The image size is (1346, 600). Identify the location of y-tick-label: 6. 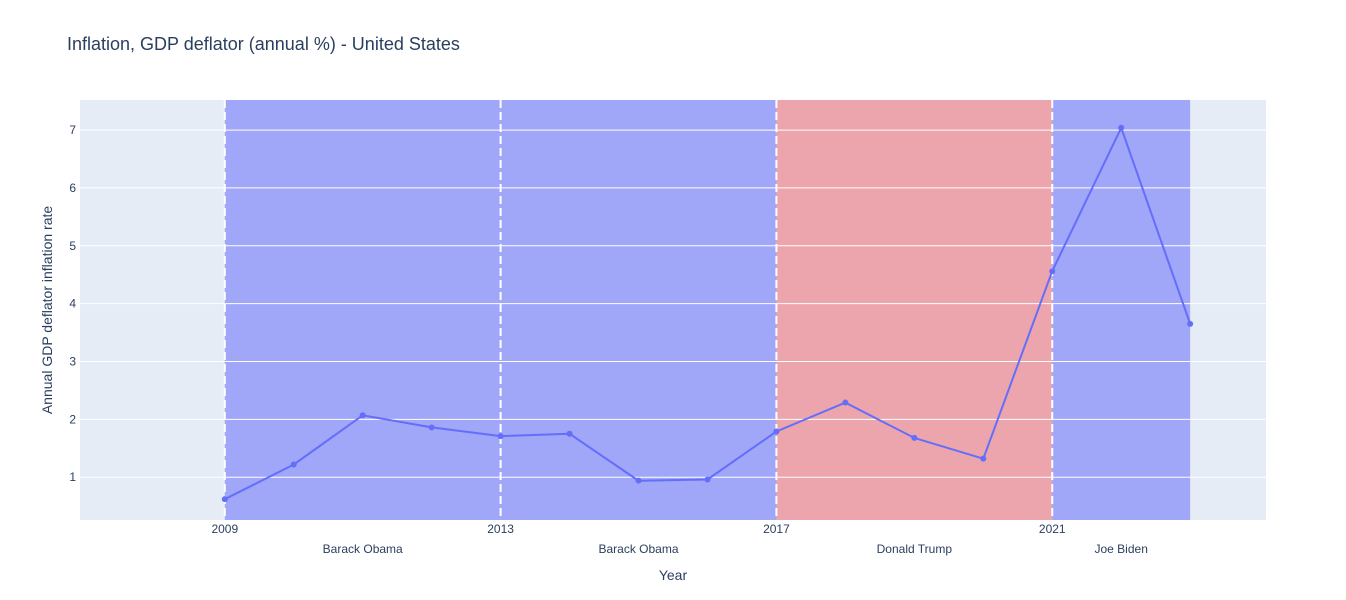
(72, 188).